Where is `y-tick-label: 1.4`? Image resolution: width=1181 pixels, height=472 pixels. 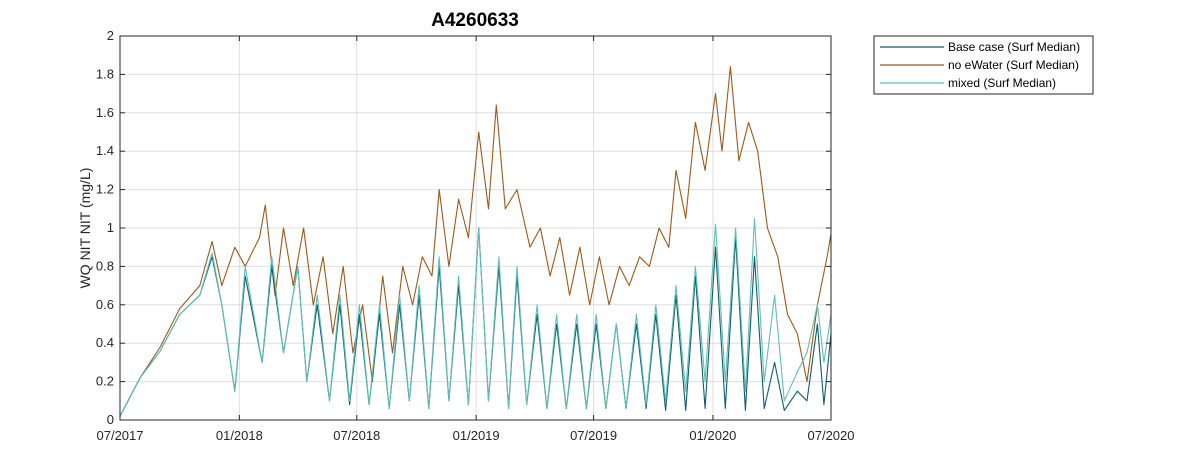 y-tick-label: 1.4 is located at coordinates (105, 150).